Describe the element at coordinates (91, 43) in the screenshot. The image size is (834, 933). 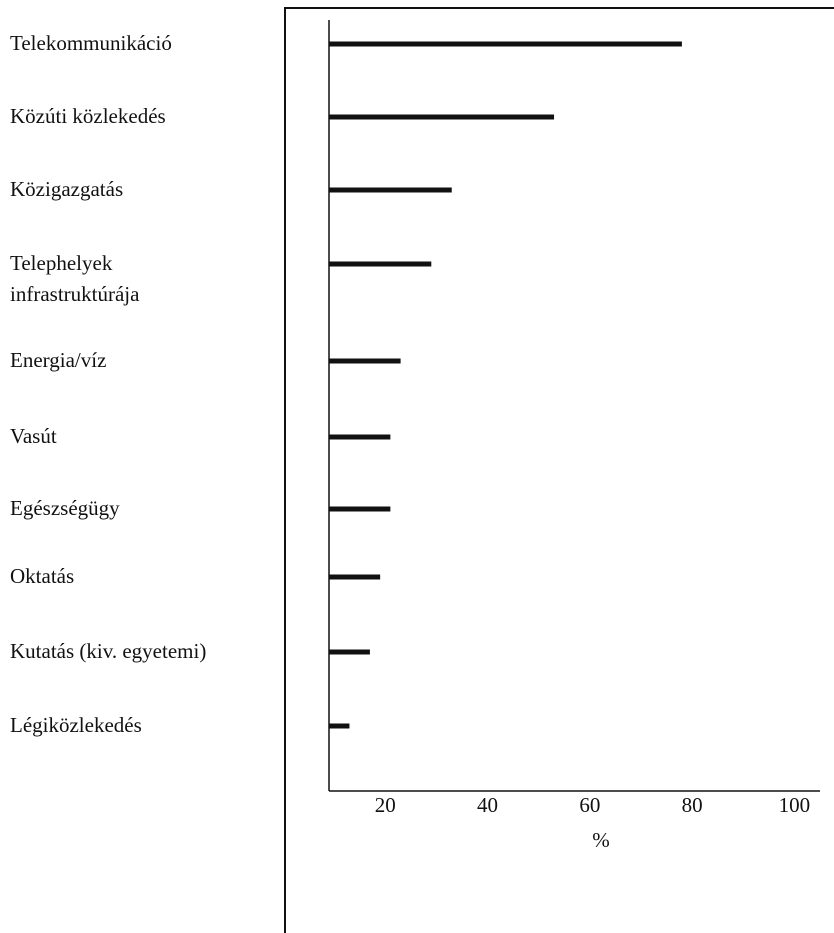
I see `category-label: Telekommunikáció` at that location.